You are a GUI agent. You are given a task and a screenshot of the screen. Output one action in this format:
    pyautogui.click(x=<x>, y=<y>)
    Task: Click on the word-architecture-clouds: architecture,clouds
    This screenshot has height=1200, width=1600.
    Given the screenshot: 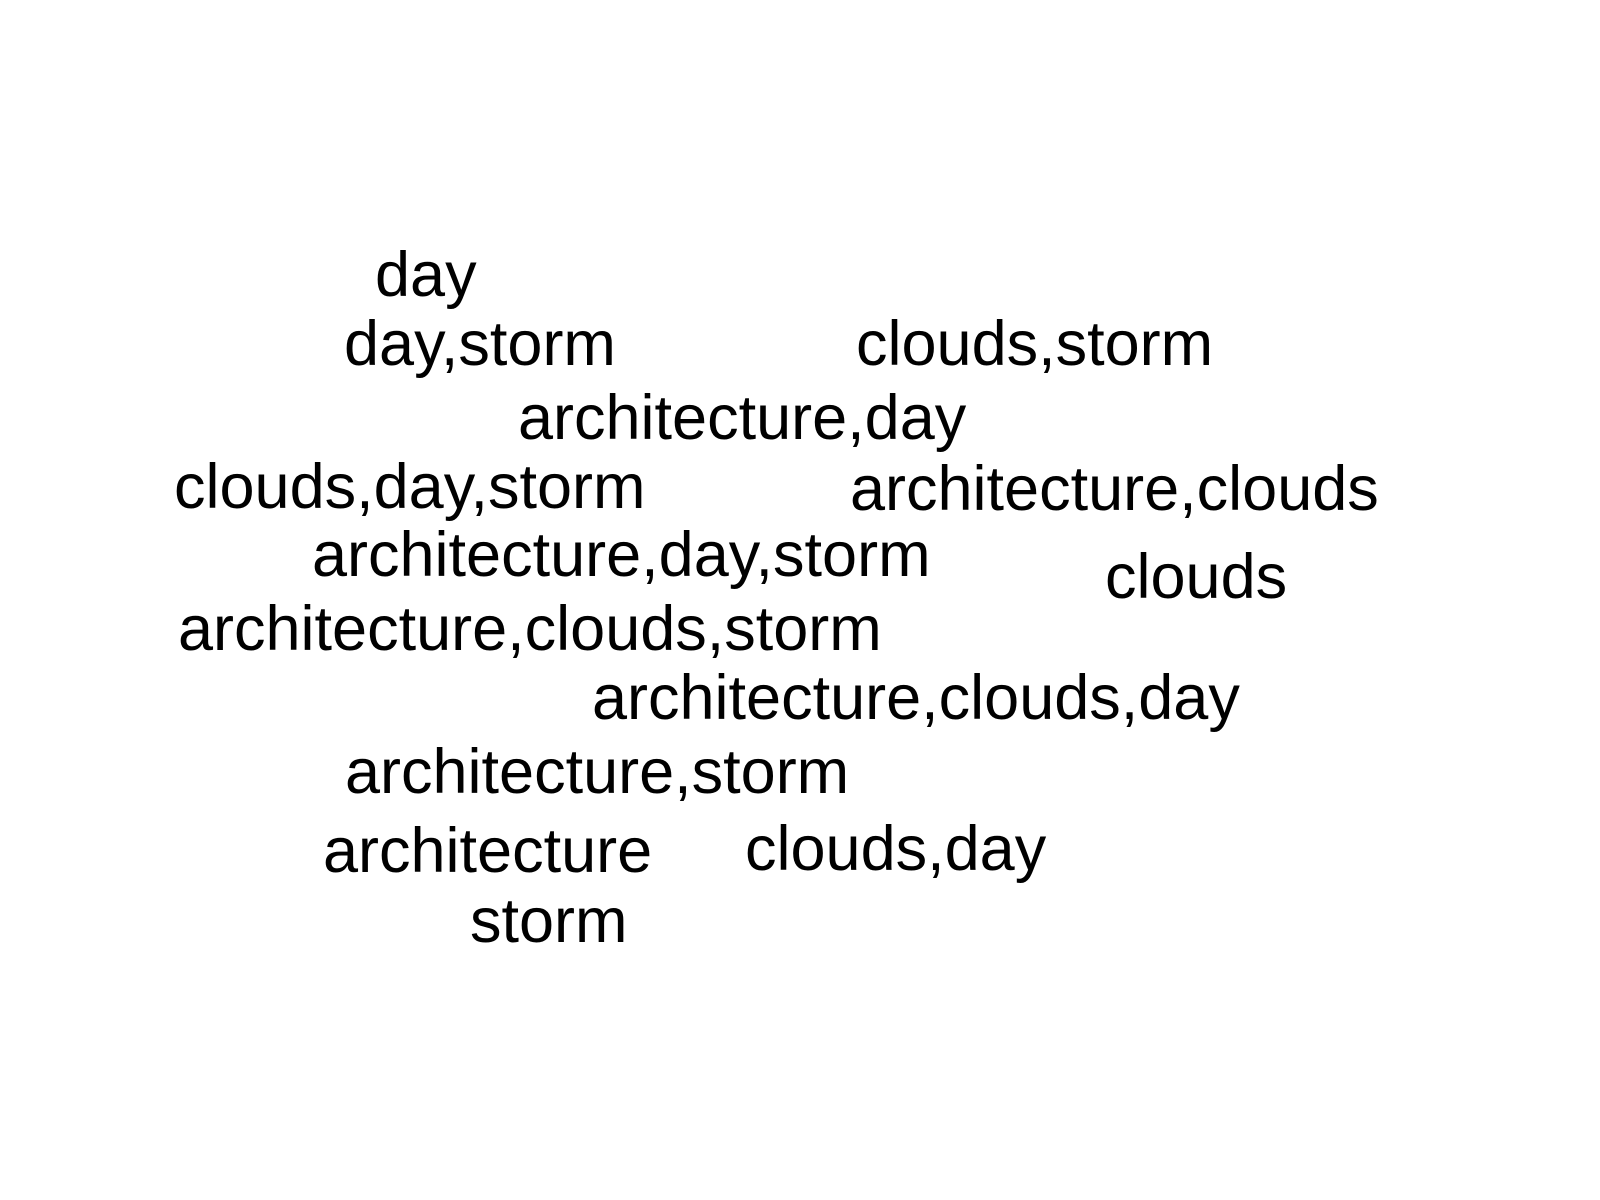 What is the action you would take?
    pyautogui.click(x=1114, y=489)
    